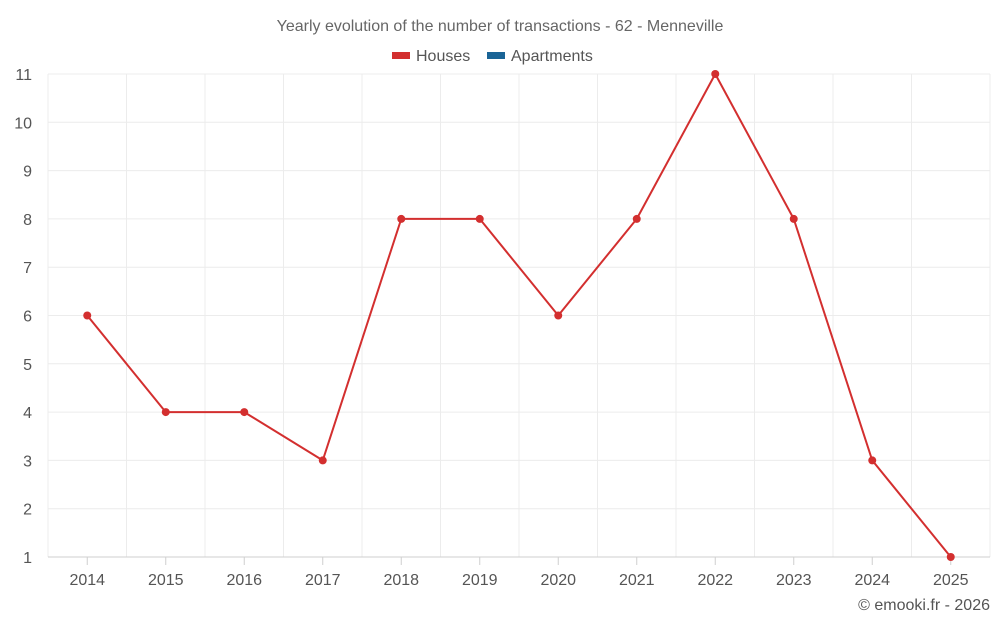 The image size is (1000, 625). Describe the element at coordinates (27, 510) in the screenshot. I see `y-tick-label: 2` at that location.